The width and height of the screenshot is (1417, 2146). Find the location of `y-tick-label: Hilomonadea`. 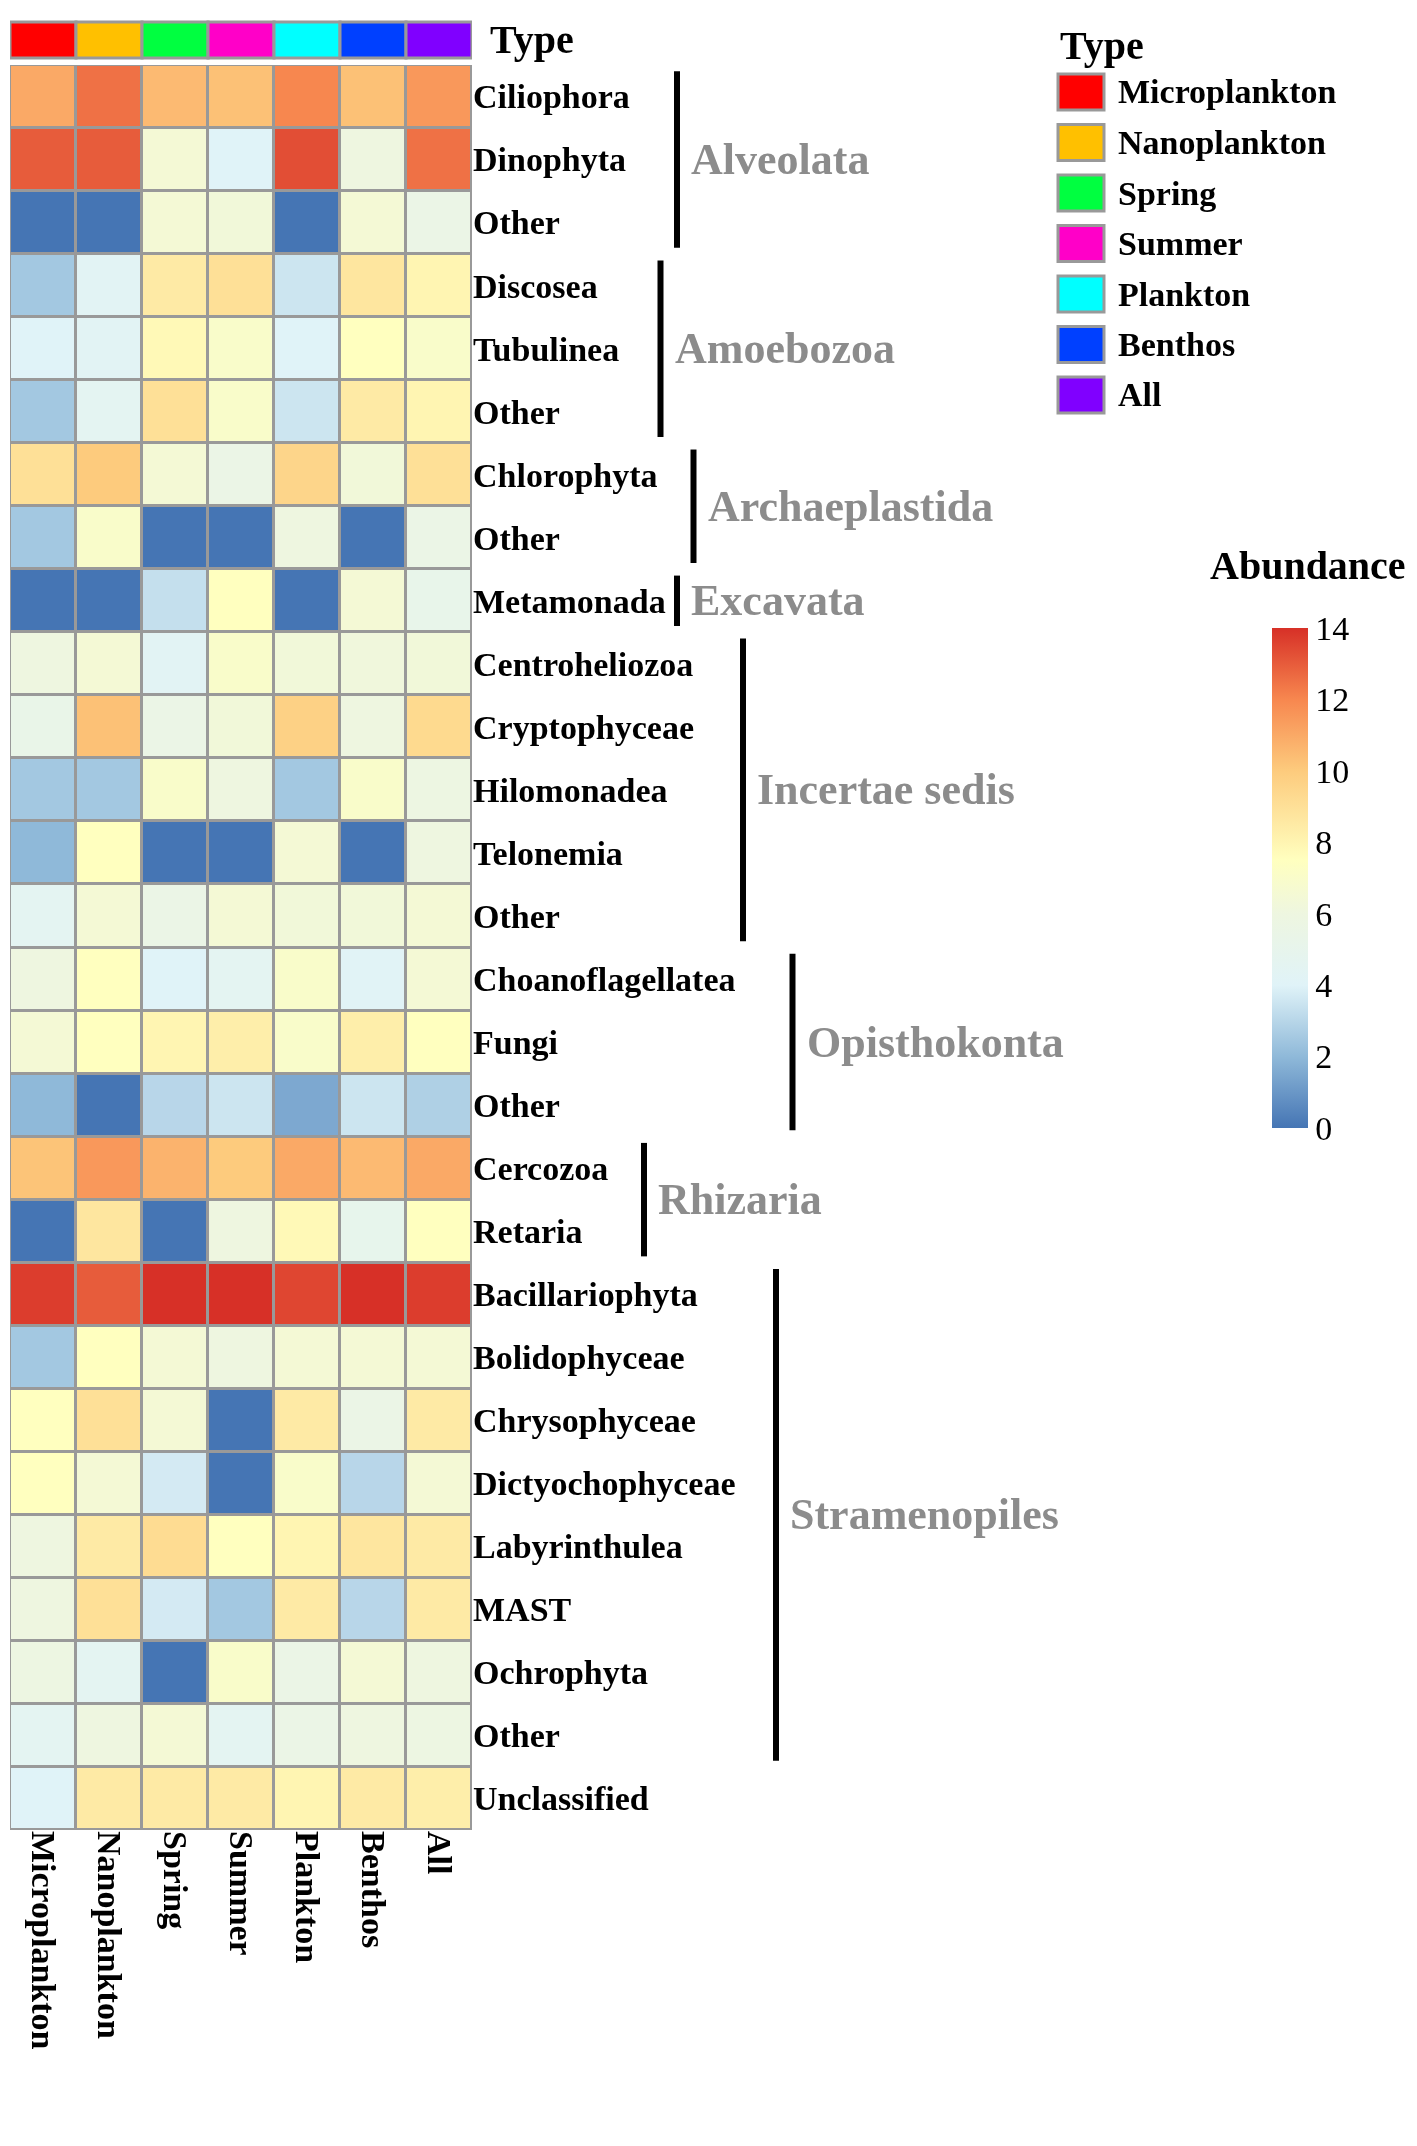

y-tick-label: Hilomonadea is located at coordinates (570, 790).